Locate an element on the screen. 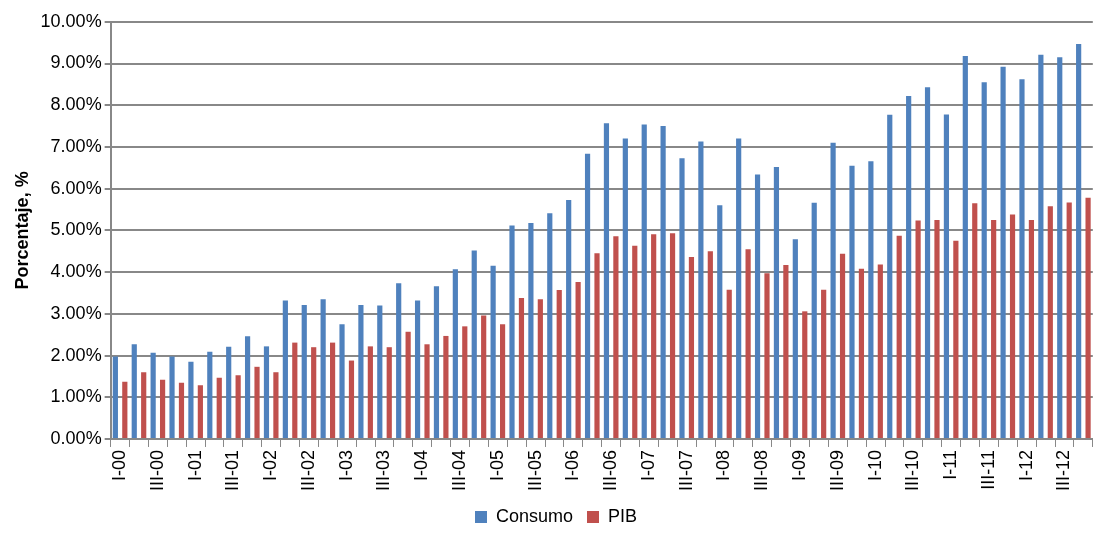 The height and width of the screenshot is (544, 1117). x-tick-label: III-09 is located at coordinates (836, 470).